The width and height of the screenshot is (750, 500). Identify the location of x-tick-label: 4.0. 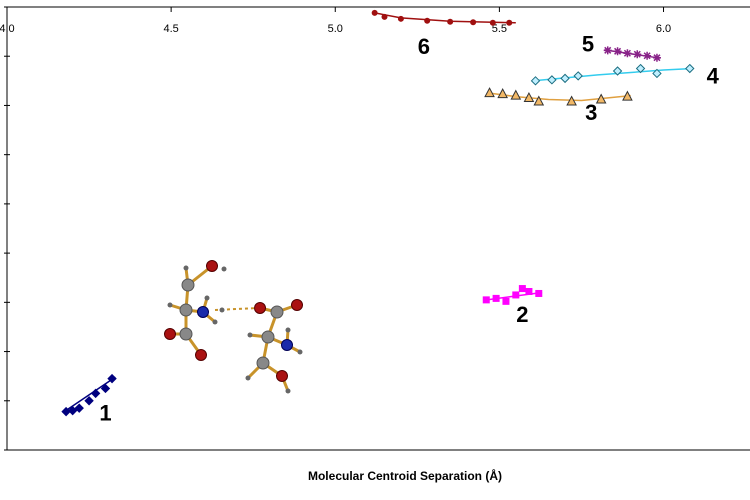
(7, 29).